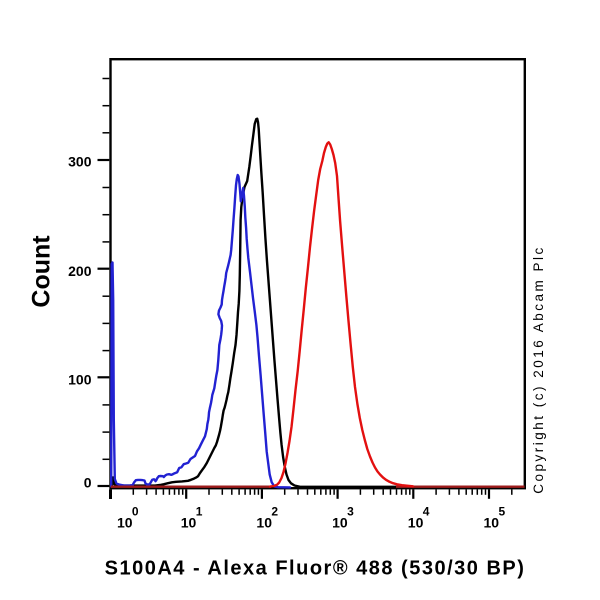  What do you see at coordinates (80, 379) in the screenshot?
I see `svg-text: 100` at bounding box center [80, 379].